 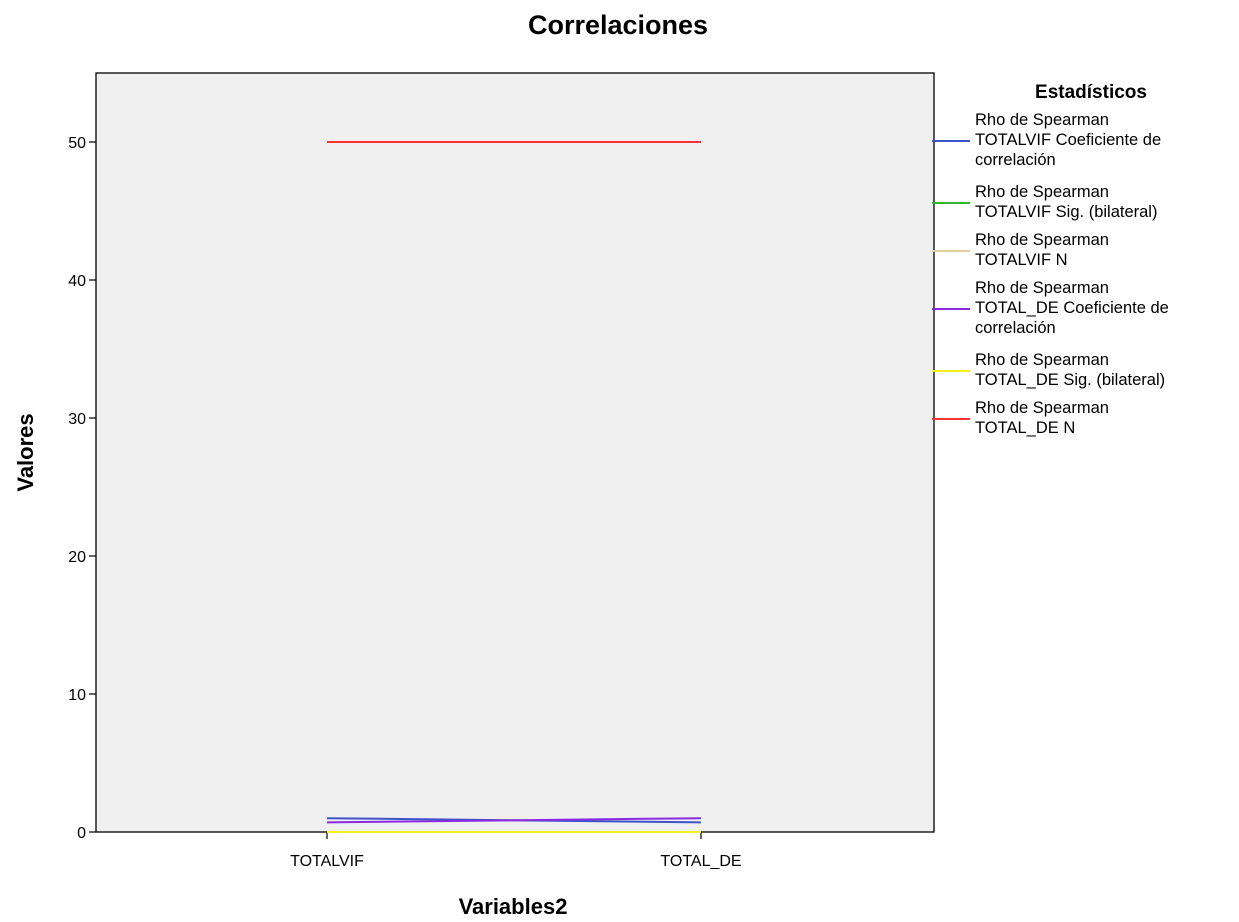 I want to click on y-axis-title: Valores, so click(x=25, y=452).